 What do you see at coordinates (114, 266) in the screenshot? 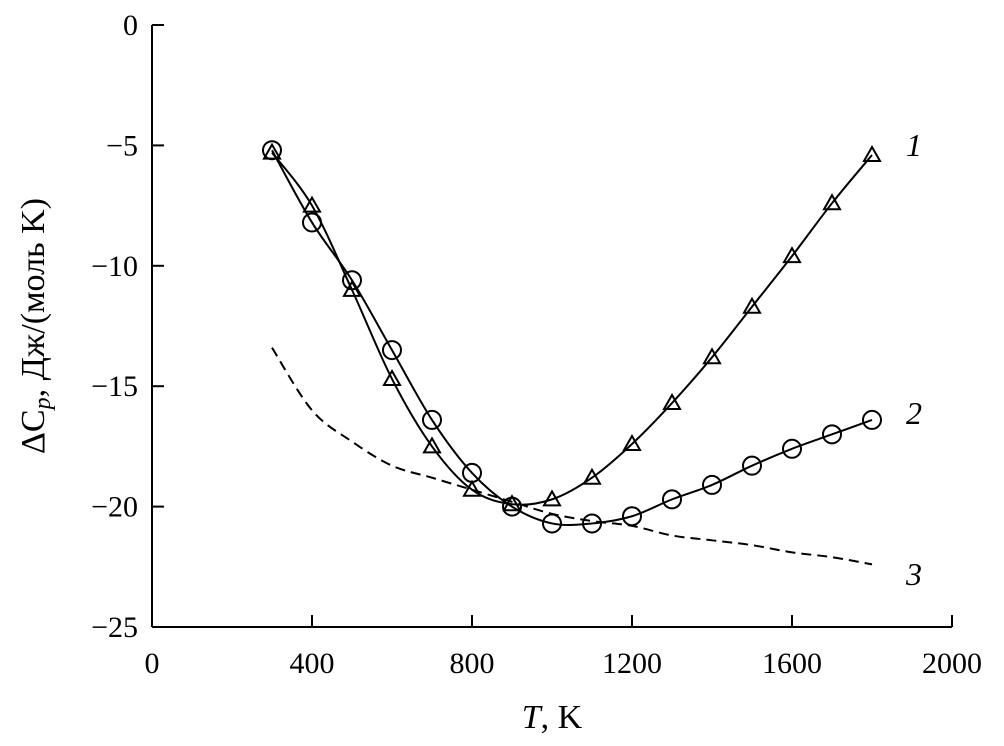
I see `y-tick-label: −10` at bounding box center [114, 266].